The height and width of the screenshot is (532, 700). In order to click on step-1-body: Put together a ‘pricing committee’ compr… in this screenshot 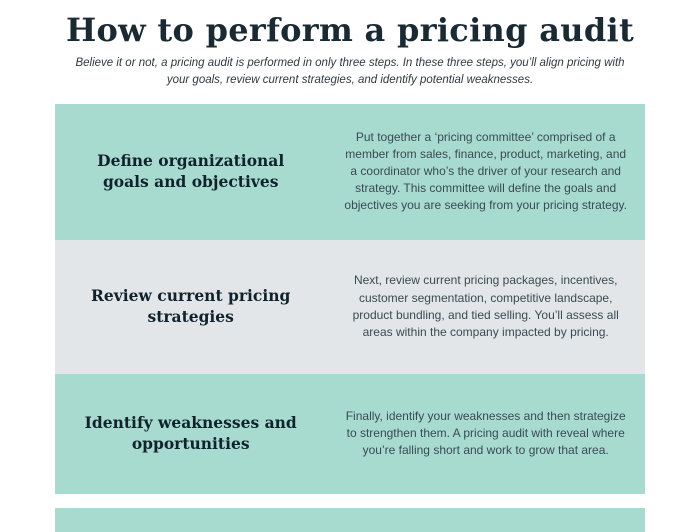, I will do `click(485, 171)`.